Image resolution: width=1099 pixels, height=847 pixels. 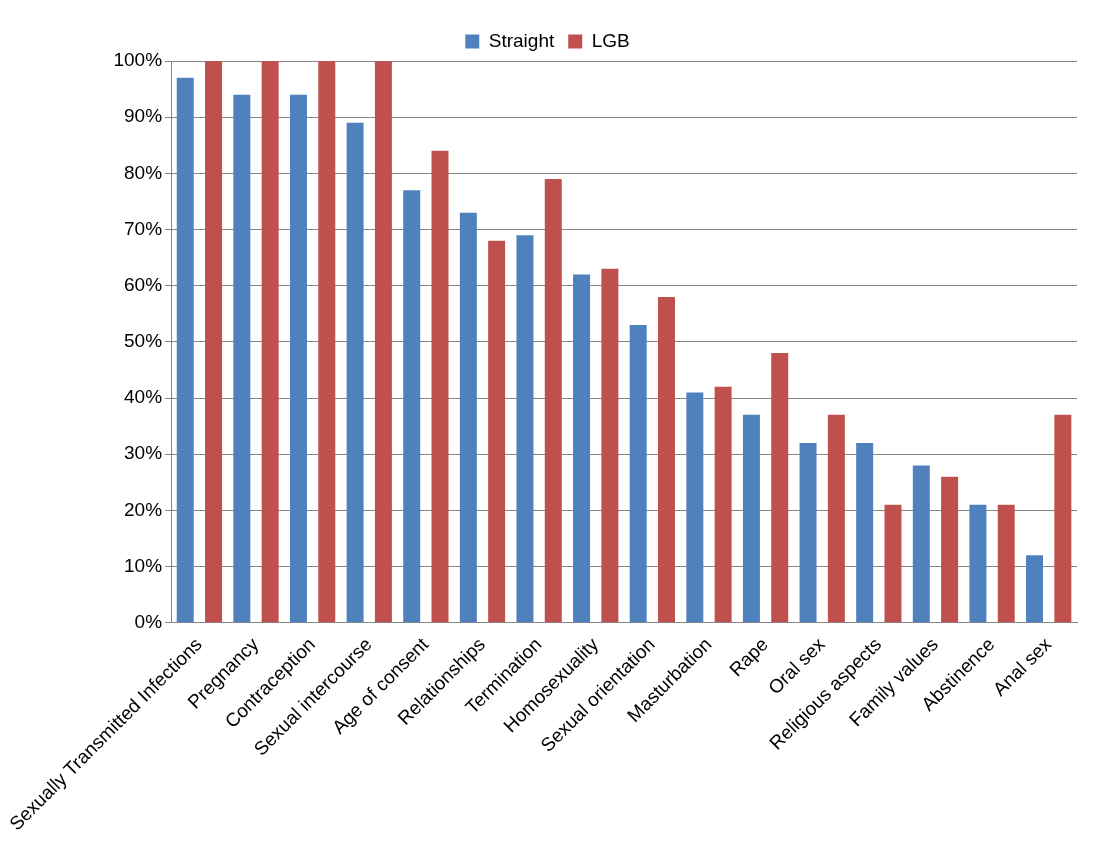 What do you see at coordinates (143, 116) in the screenshot?
I see `y-tick-label: 90%` at bounding box center [143, 116].